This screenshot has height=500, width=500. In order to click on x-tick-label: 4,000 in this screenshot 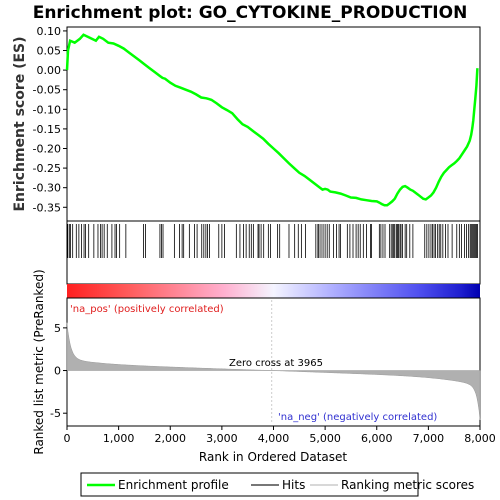, I will do `click(274, 438)`.